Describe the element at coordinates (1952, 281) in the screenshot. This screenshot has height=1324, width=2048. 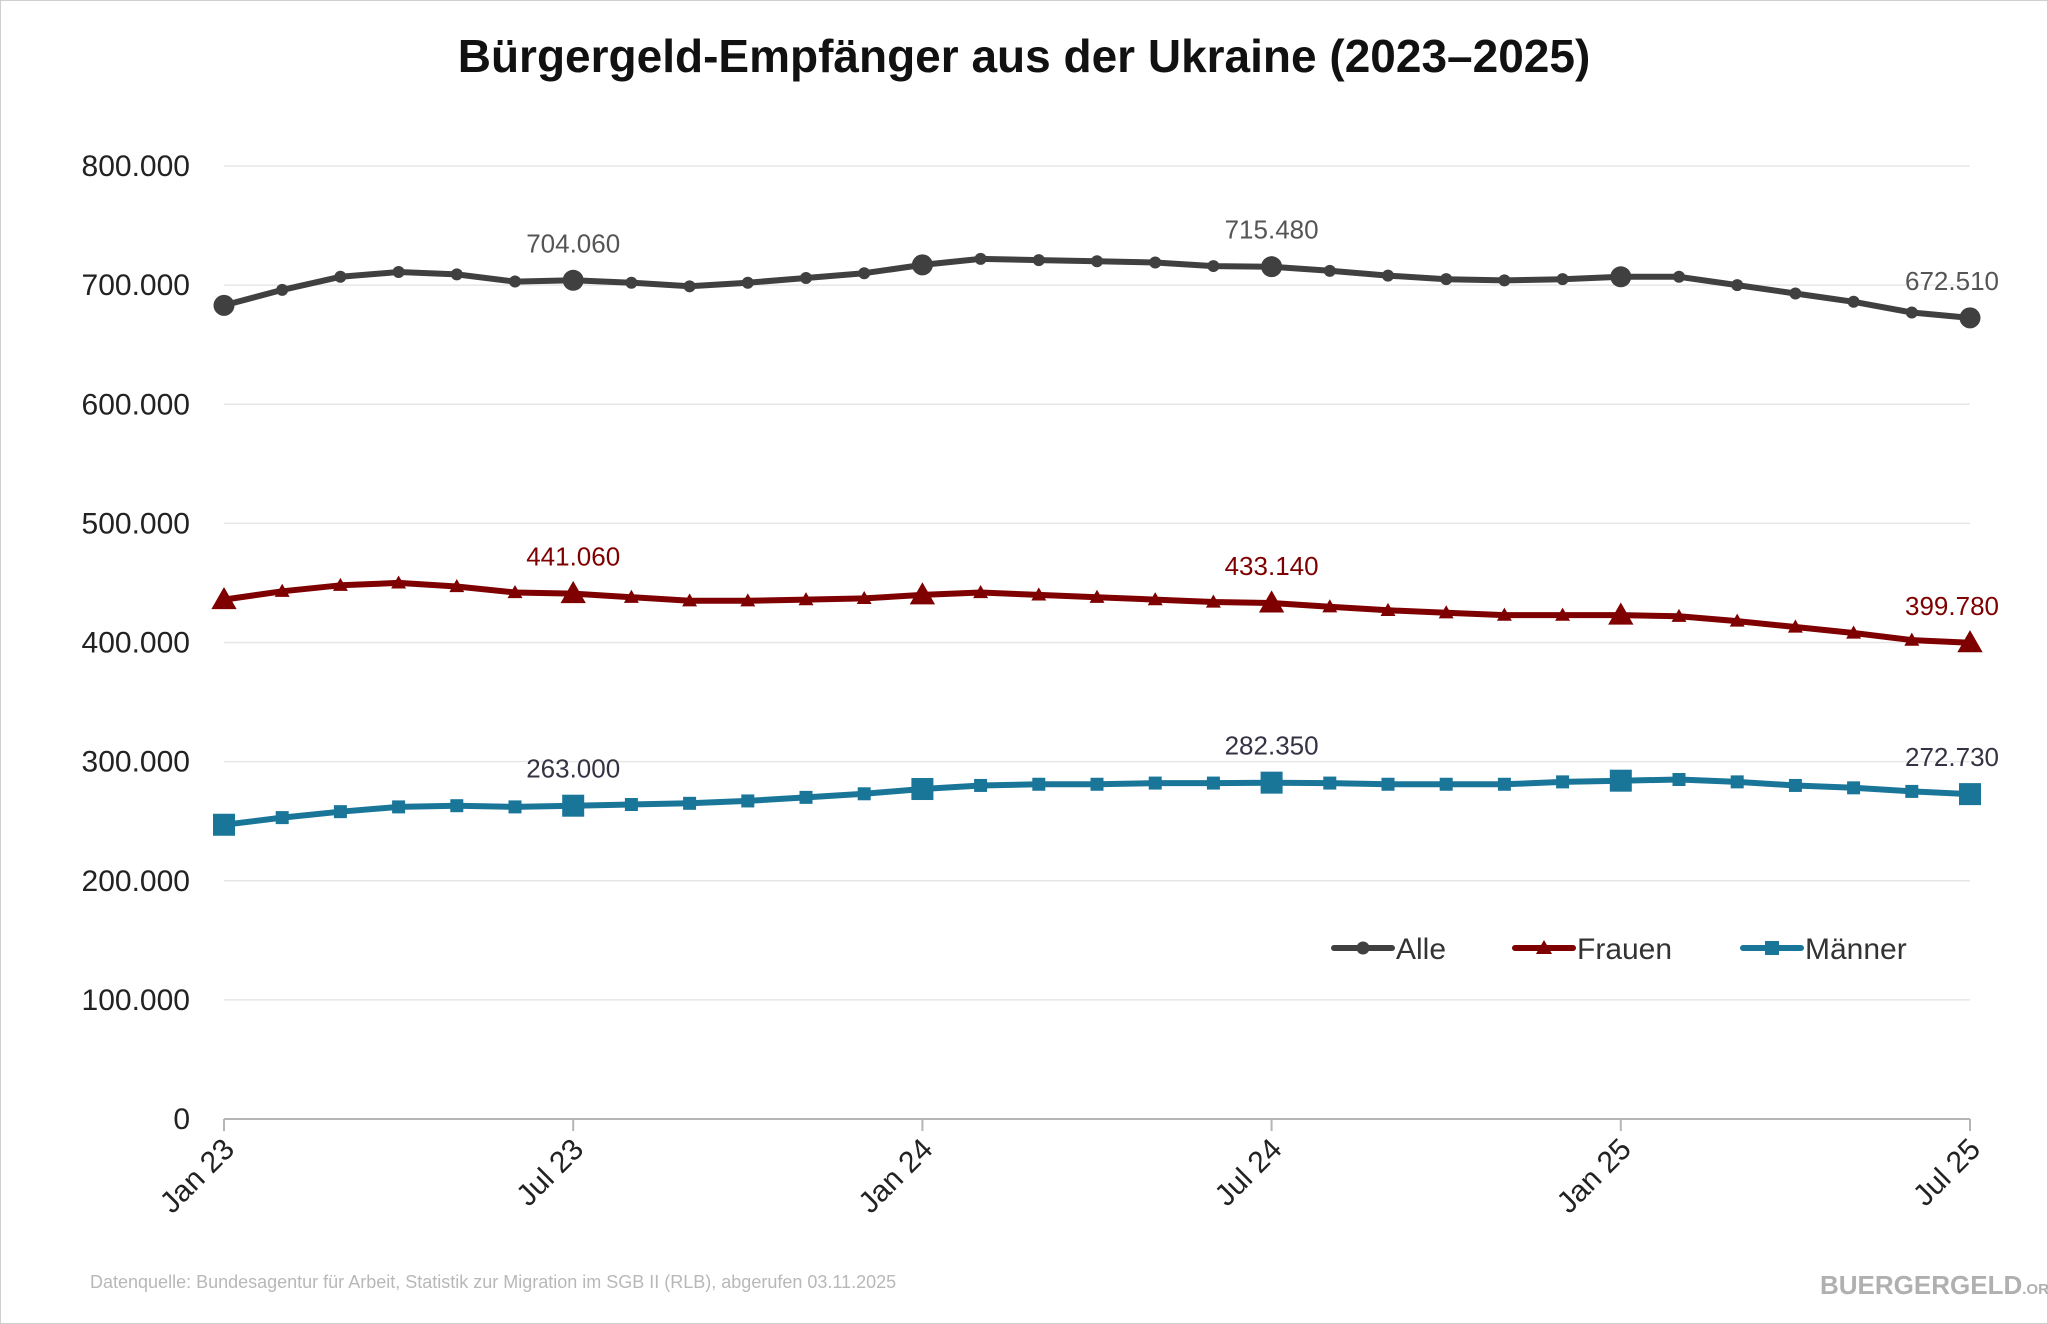
I see `data-label: 672.510` at that location.